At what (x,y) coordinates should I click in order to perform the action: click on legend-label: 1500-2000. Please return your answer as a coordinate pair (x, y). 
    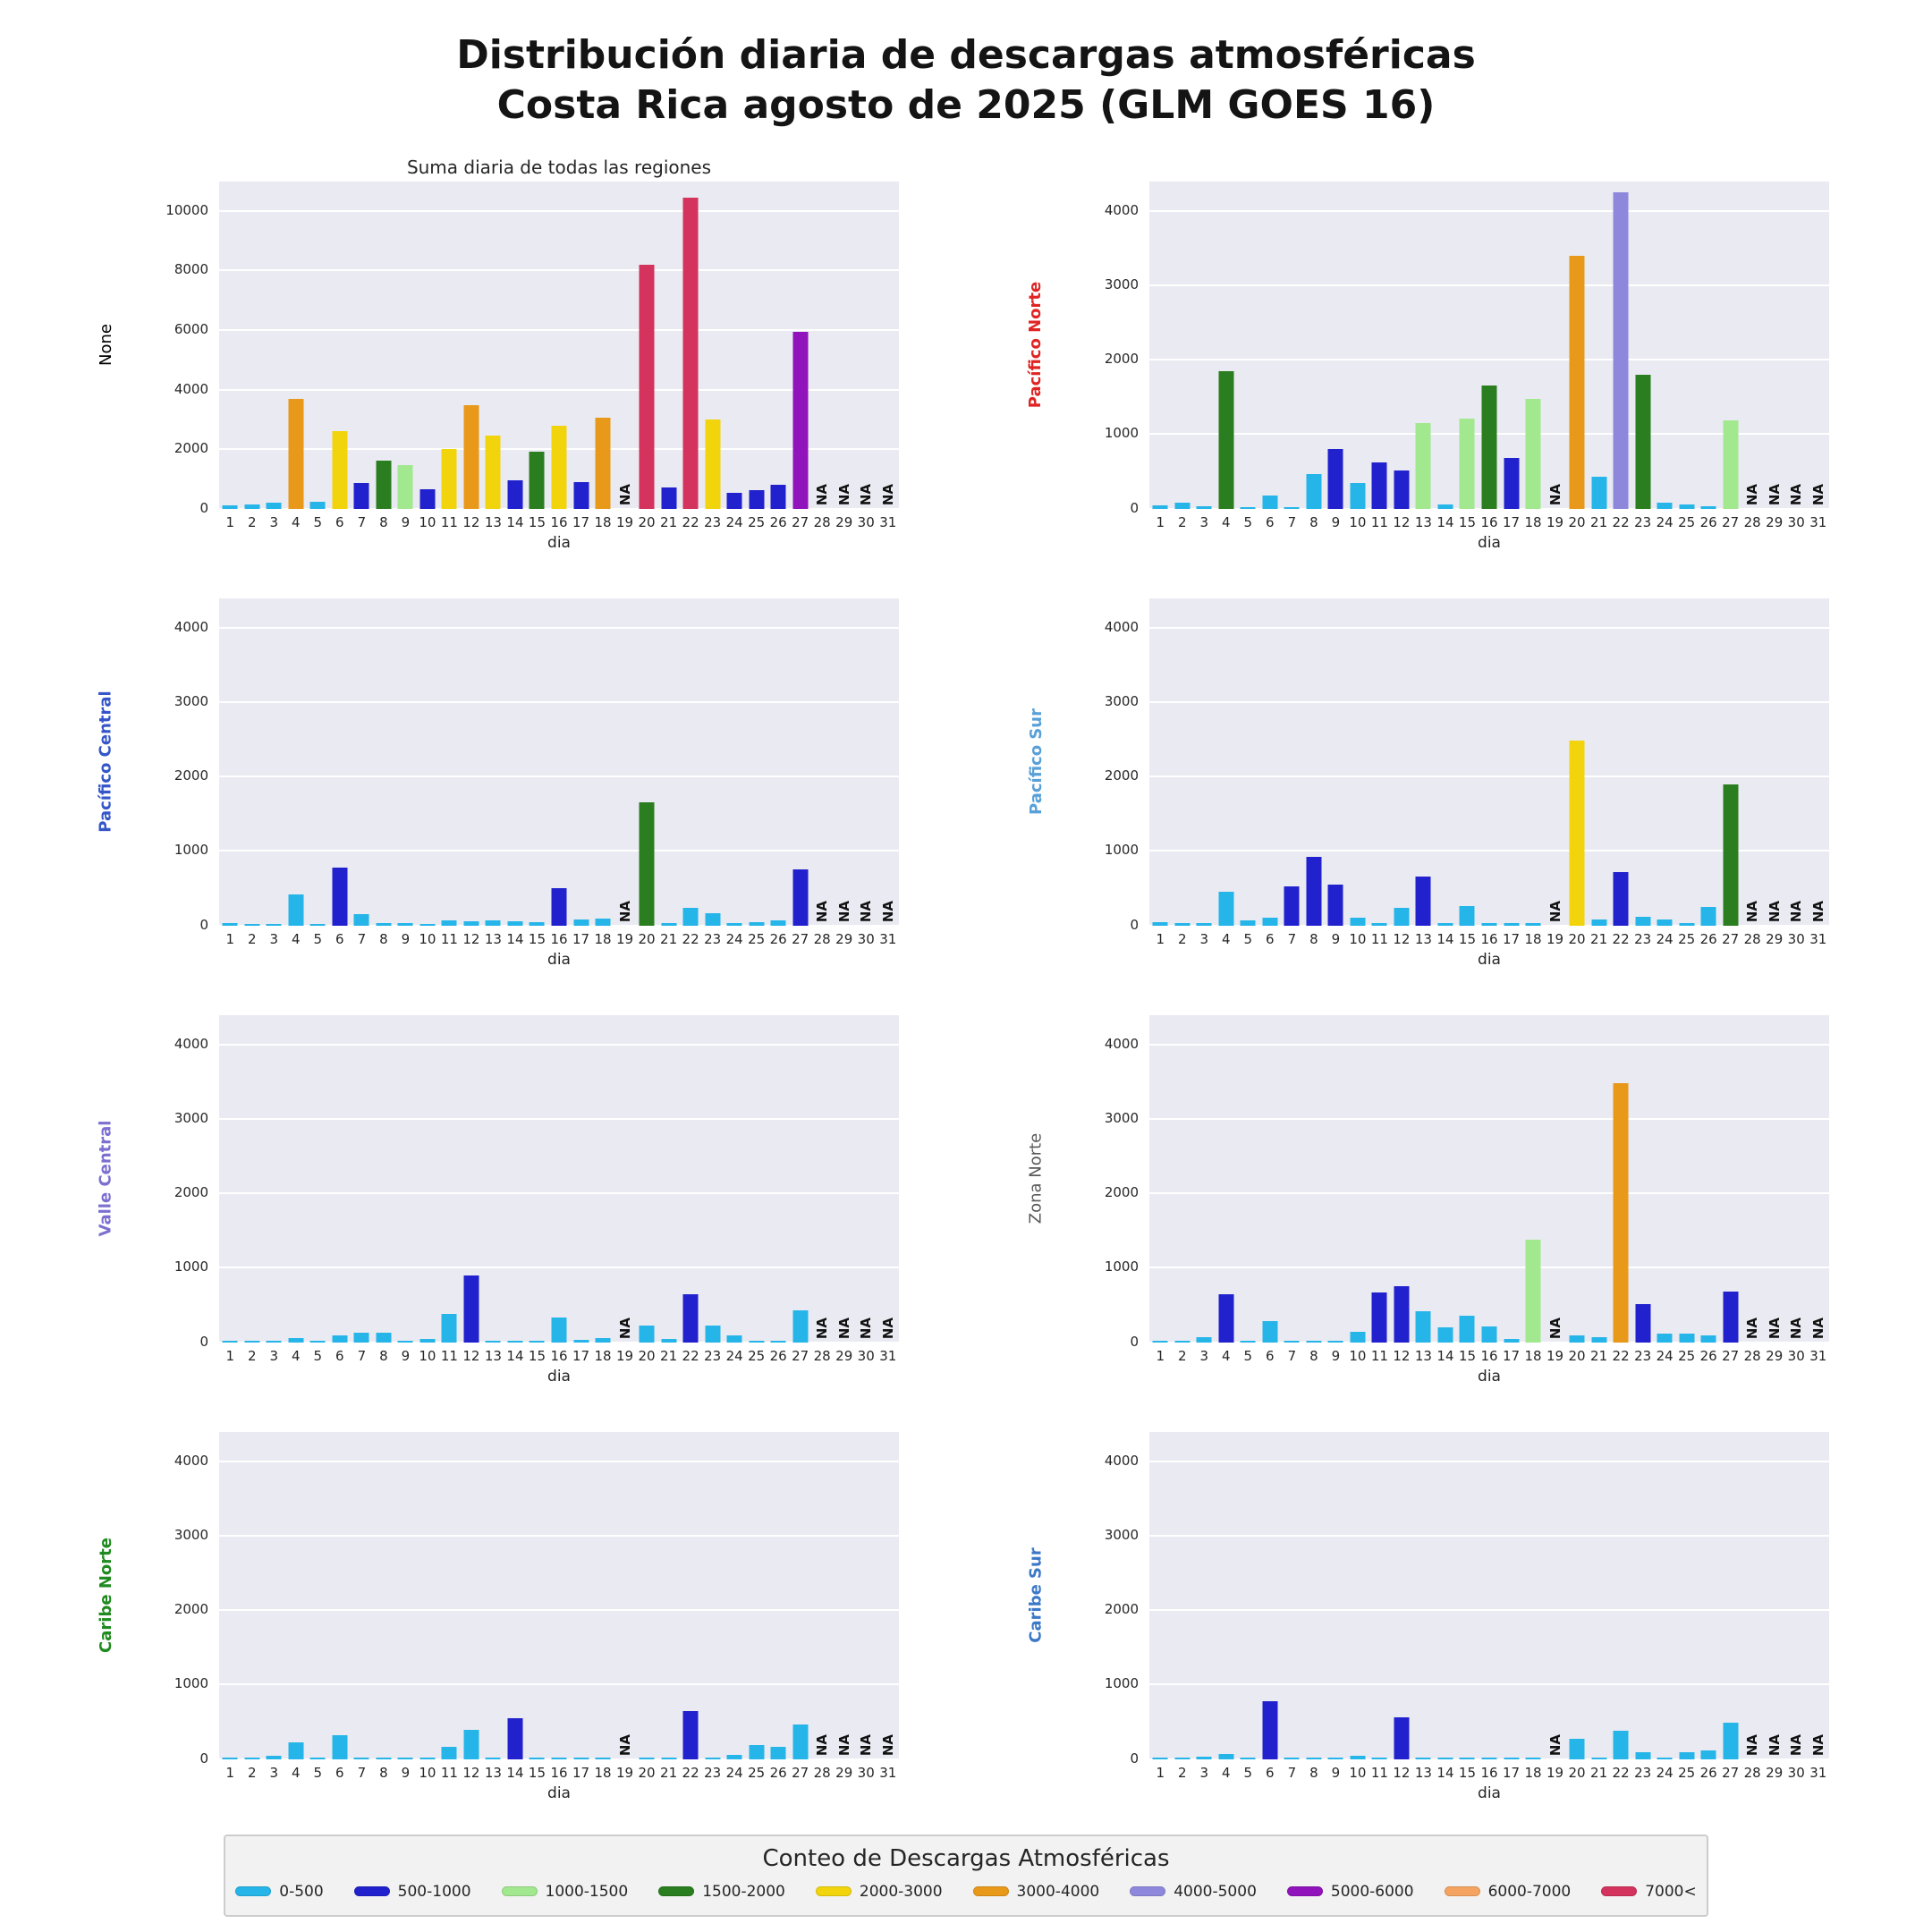
    Looking at the image, I should click on (743, 1891).